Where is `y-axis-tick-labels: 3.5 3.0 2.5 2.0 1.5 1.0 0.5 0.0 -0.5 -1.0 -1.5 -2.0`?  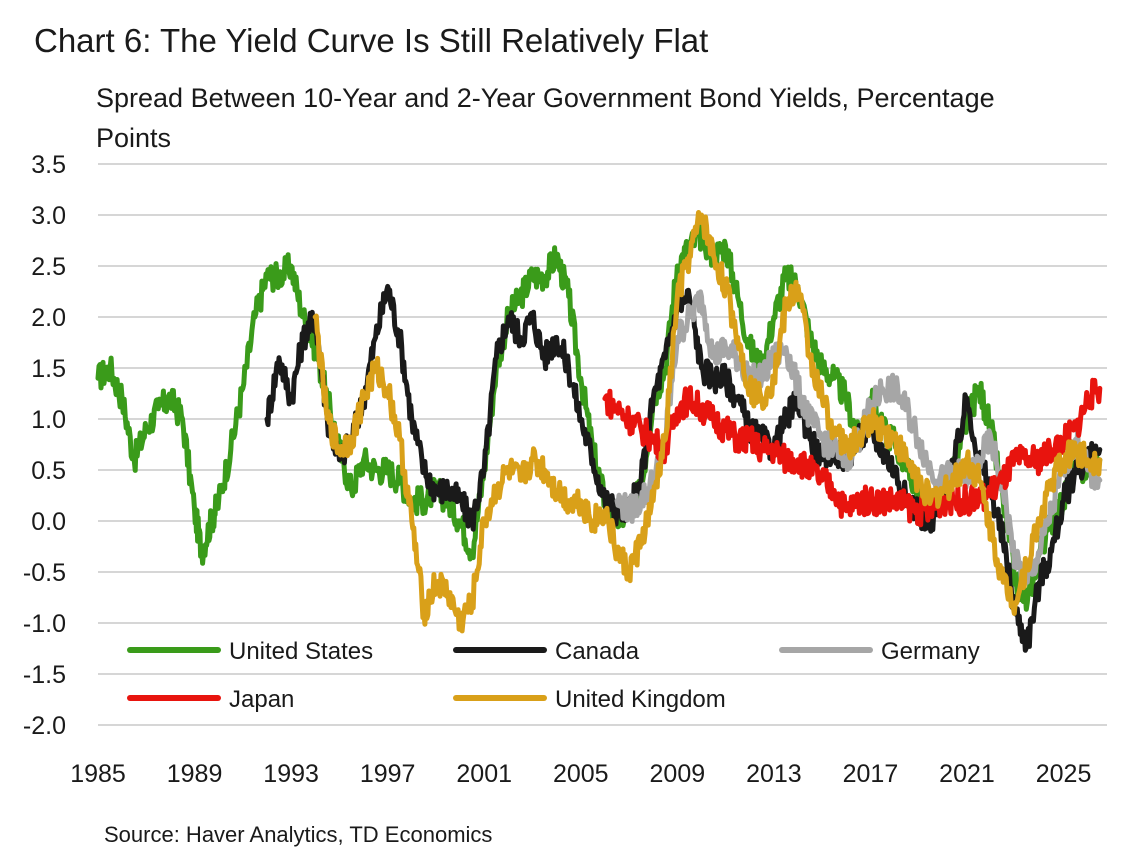
y-axis-tick-labels: 3.5 3.0 2.5 2.0 1.5 1.0 0.5 0.0 -0.5 -1.0 -1.5 -2.0 is located at coordinates (44, 445).